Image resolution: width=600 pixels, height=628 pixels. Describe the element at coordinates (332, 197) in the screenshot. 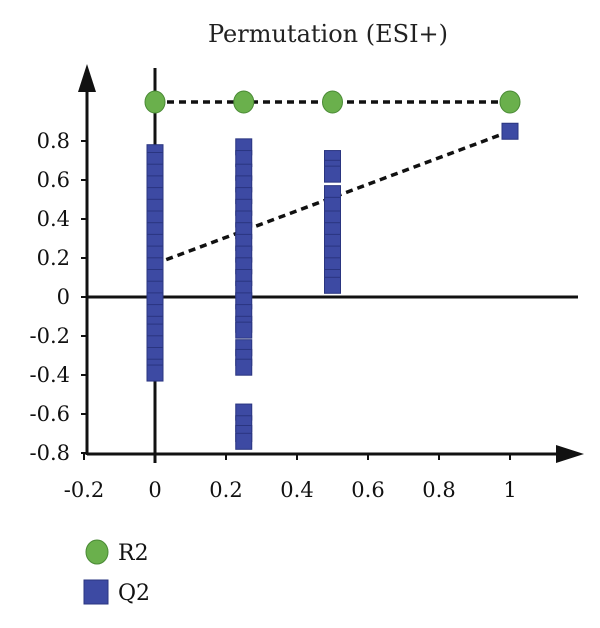

I see `regression-line-q2` at that location.